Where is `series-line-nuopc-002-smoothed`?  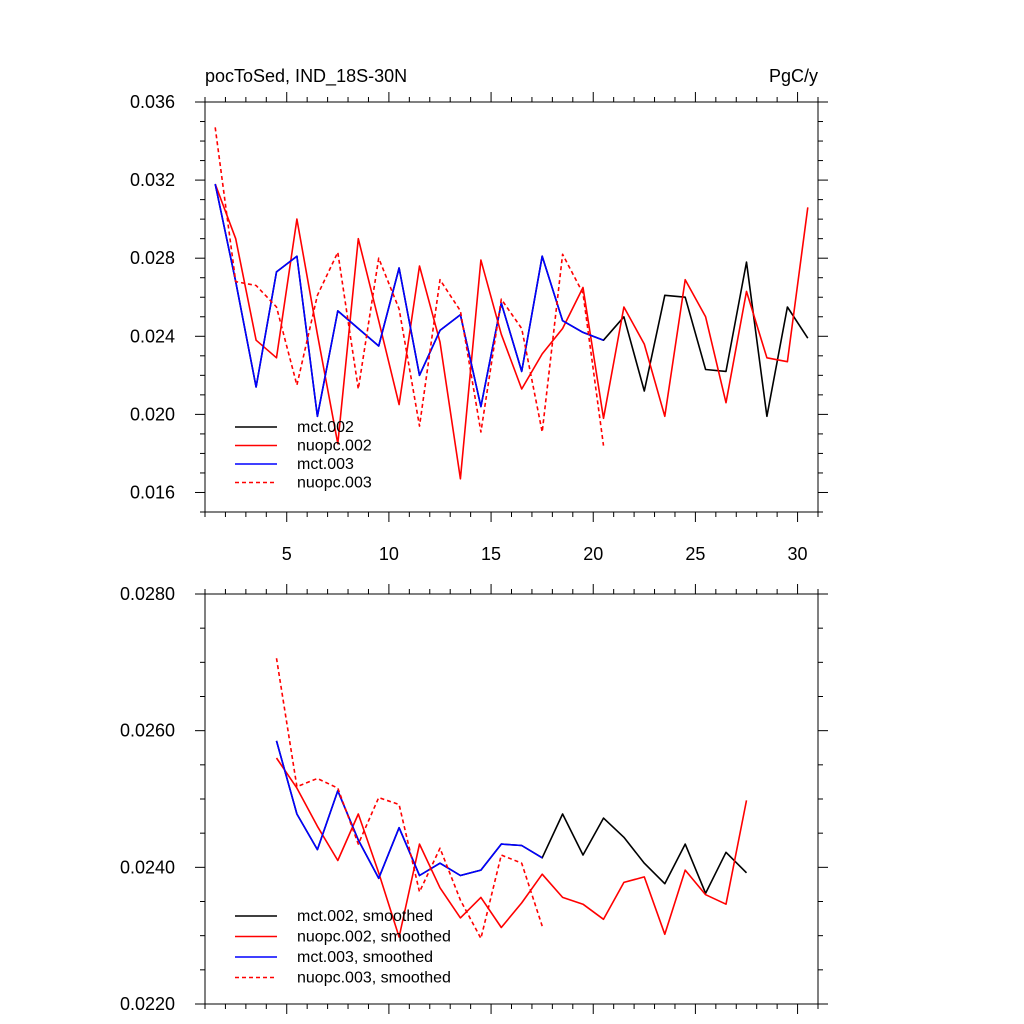
series-line-nuopc-002-smoothed is located at coordinates (511, 847).